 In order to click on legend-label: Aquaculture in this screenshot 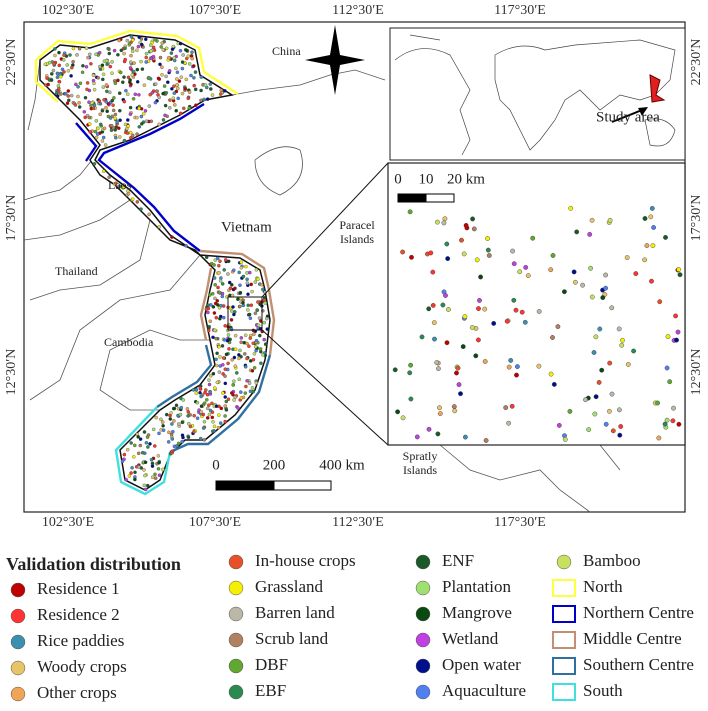, I will do `click(484, 690)`.